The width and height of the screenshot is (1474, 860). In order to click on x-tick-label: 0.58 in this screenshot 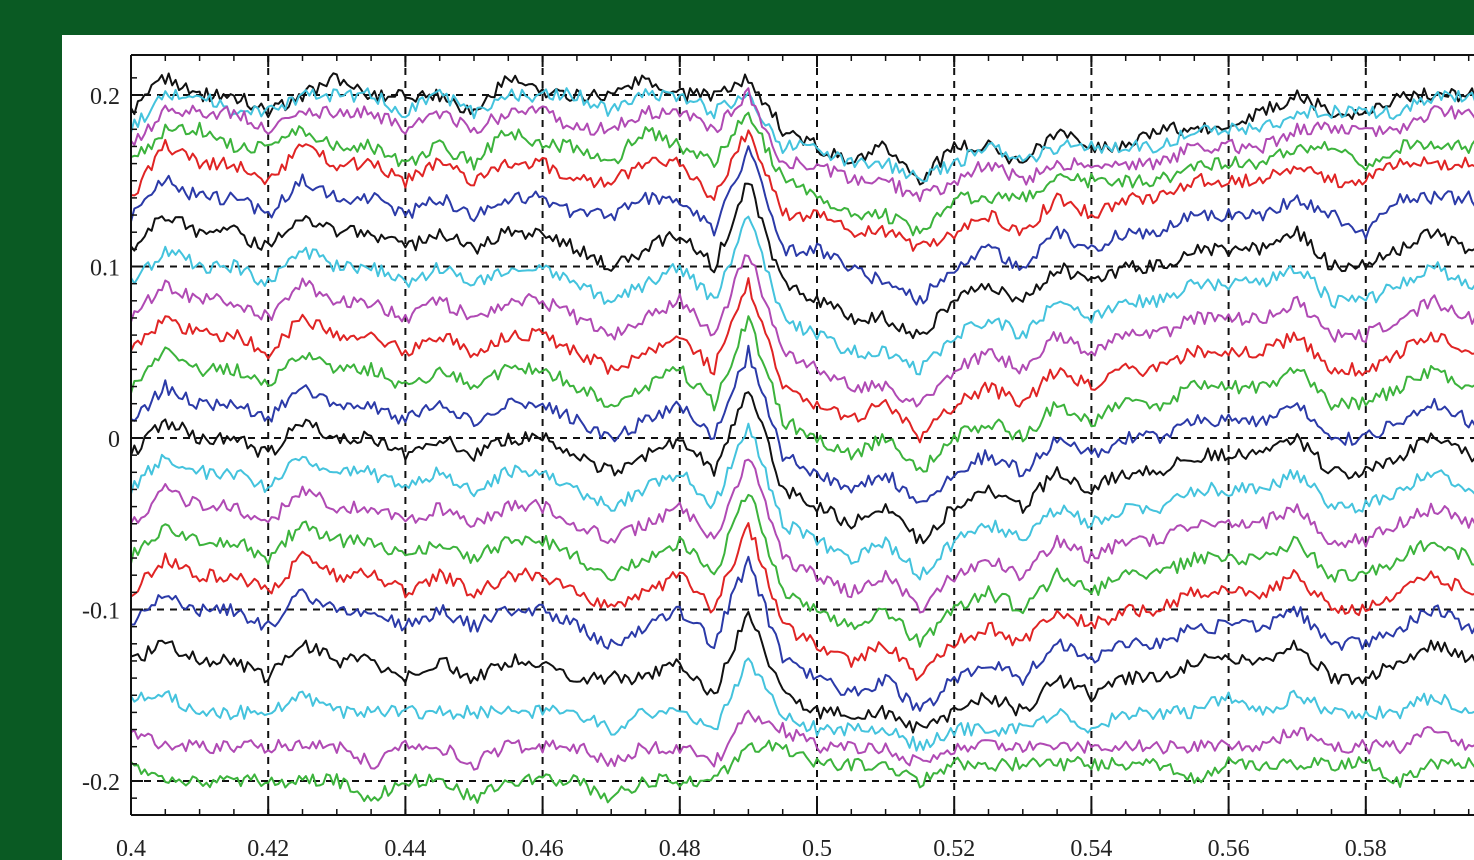, I will do `click(1366, 848)`.